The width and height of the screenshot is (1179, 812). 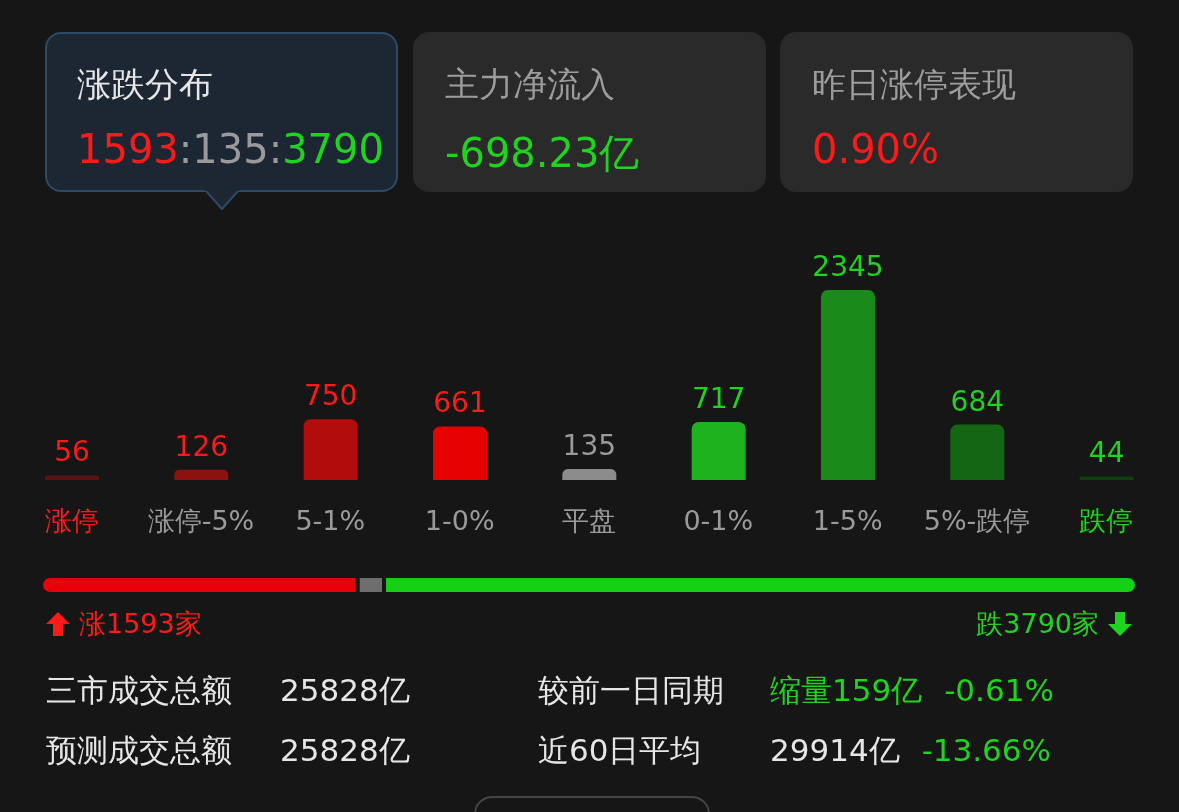 I want to click on text: -13.66%, so click(x=986, y=750).